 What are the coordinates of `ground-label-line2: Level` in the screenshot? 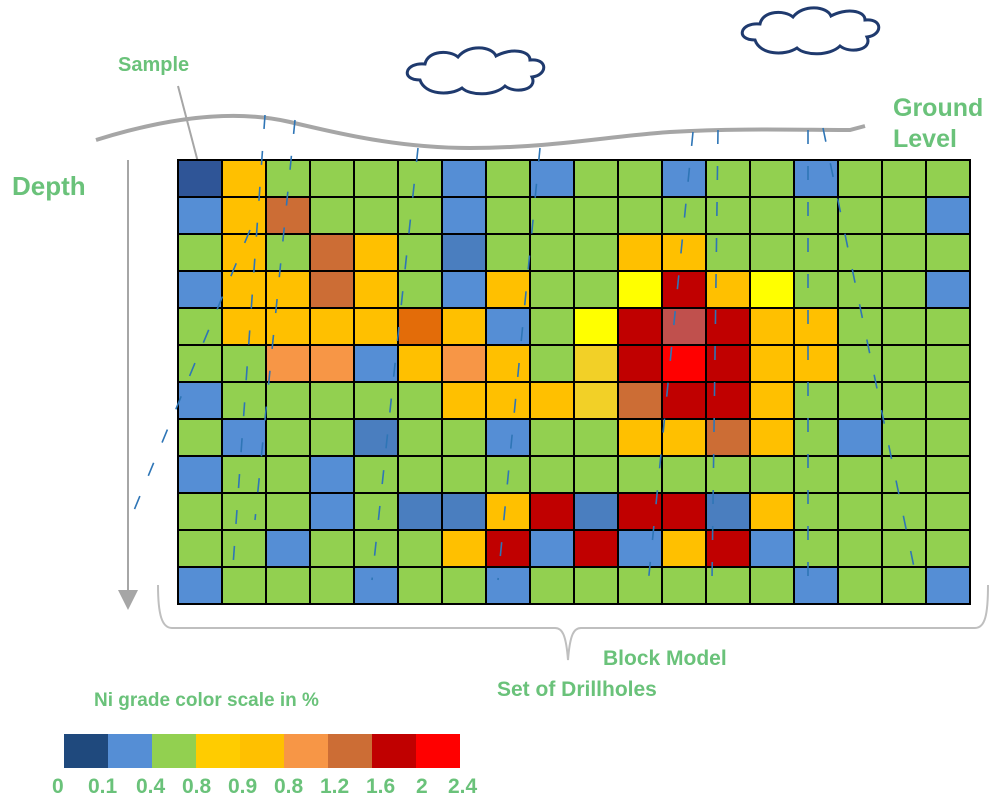 It's located at (925, 139).